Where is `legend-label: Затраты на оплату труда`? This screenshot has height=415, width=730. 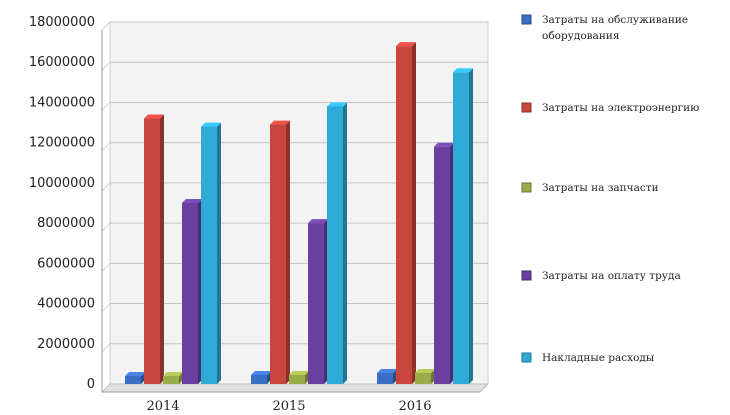
legend-label: Затраты на оплату труда is located at coordinates (611, 276).